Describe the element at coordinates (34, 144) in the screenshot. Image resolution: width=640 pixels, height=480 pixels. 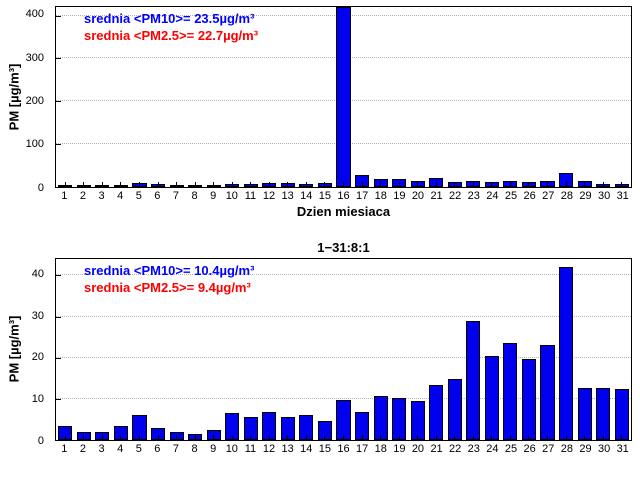
I see `y-tick-label-100: 100` at that location.